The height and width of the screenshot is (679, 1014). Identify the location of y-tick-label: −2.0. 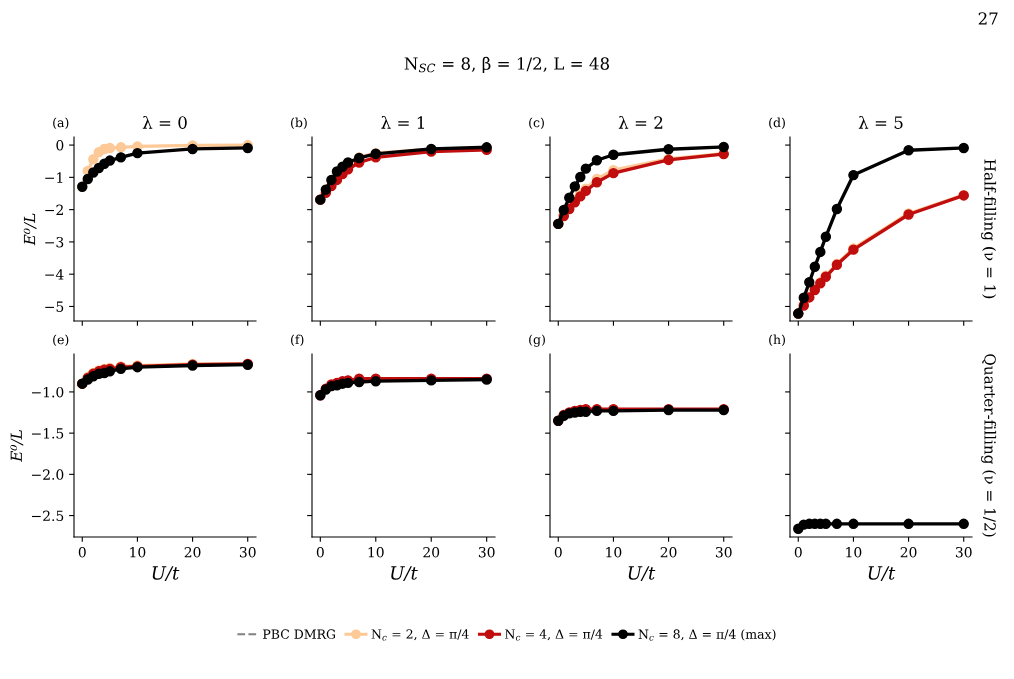
(48, 474).